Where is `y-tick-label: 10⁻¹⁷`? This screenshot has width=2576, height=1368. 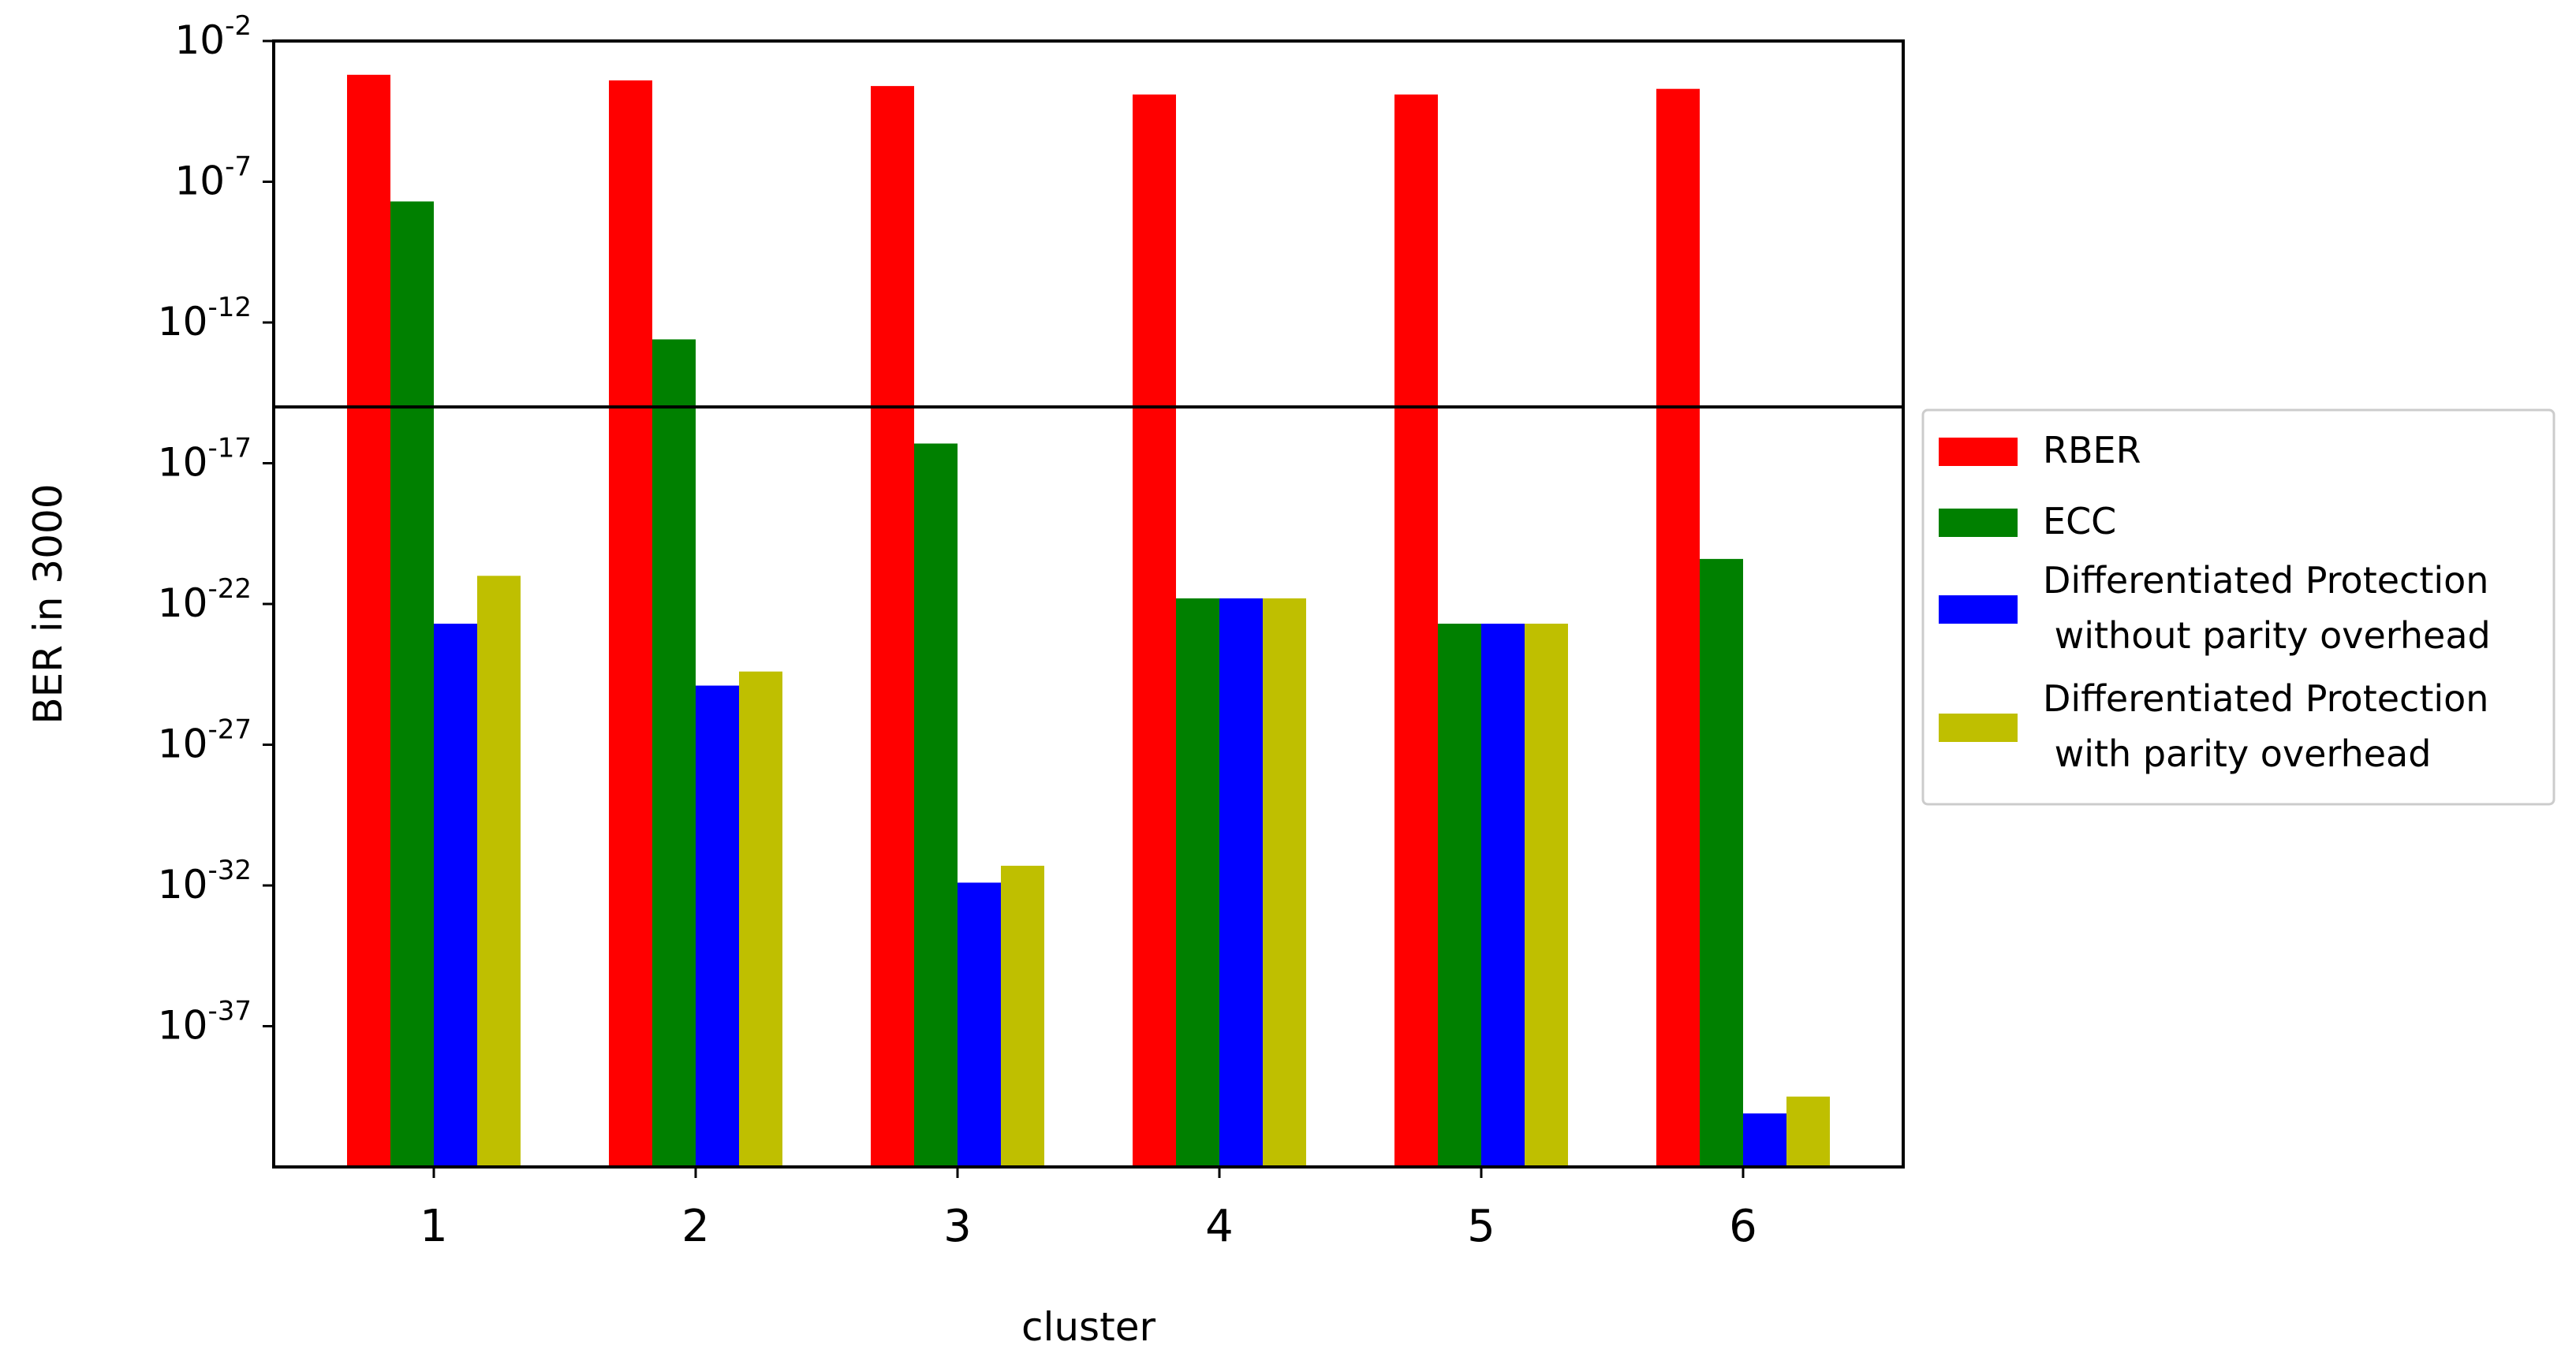
y-tick-label: 10⁻¹⁷ is located at coordinates (205, 459).